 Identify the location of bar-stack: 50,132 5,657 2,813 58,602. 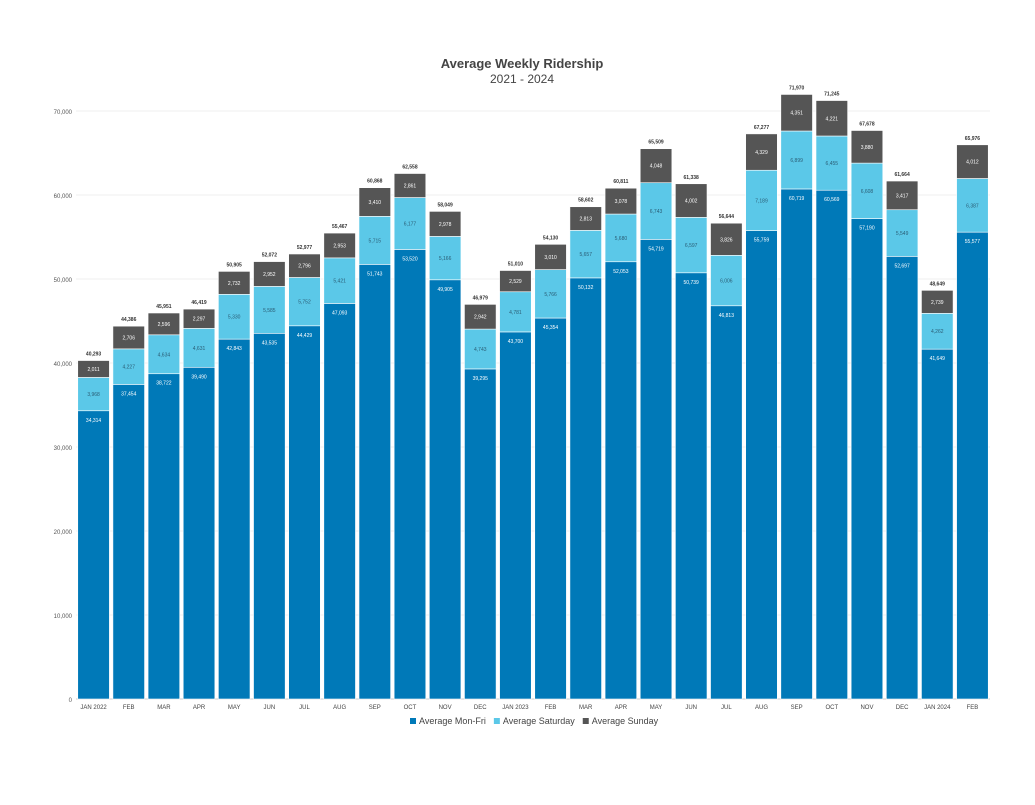
(585, 449).